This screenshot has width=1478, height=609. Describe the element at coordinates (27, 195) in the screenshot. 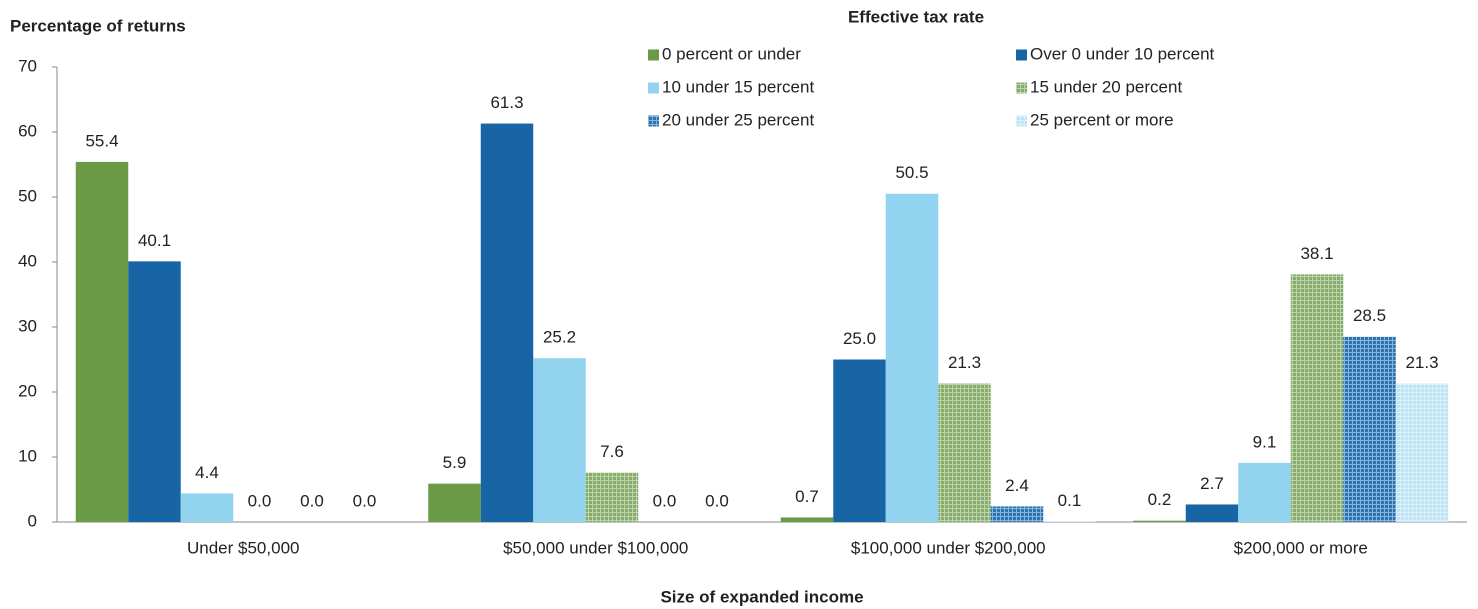

I see `y-tick-label: 50` at that location.